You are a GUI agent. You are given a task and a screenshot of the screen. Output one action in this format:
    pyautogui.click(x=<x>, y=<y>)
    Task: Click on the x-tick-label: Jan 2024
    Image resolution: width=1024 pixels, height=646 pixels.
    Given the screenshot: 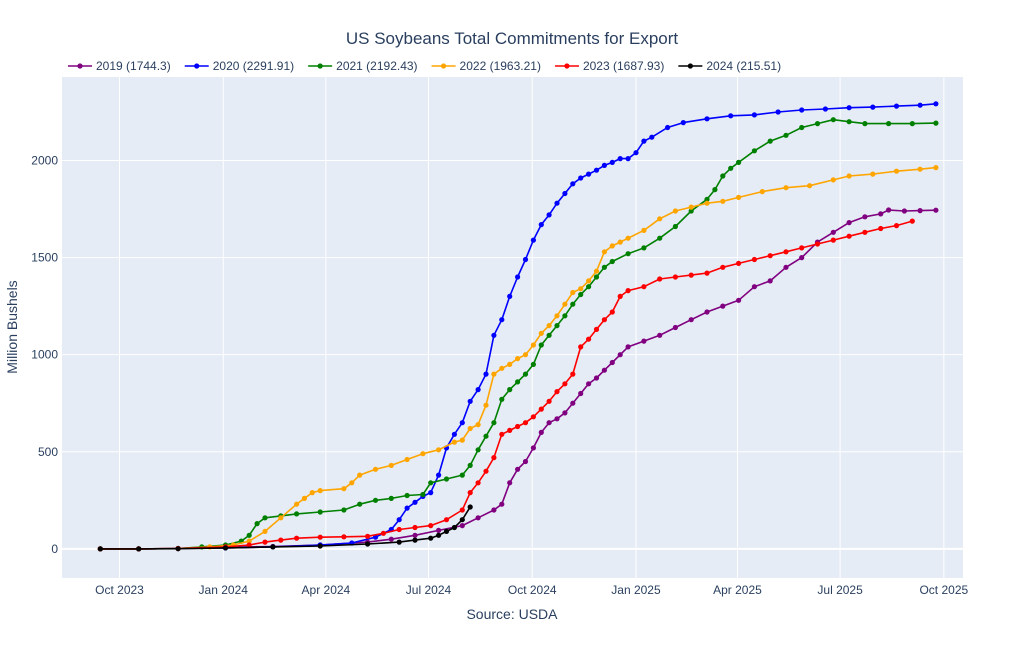 What is the action you would take?
    pyautogui.click(x=224, y=590)
    